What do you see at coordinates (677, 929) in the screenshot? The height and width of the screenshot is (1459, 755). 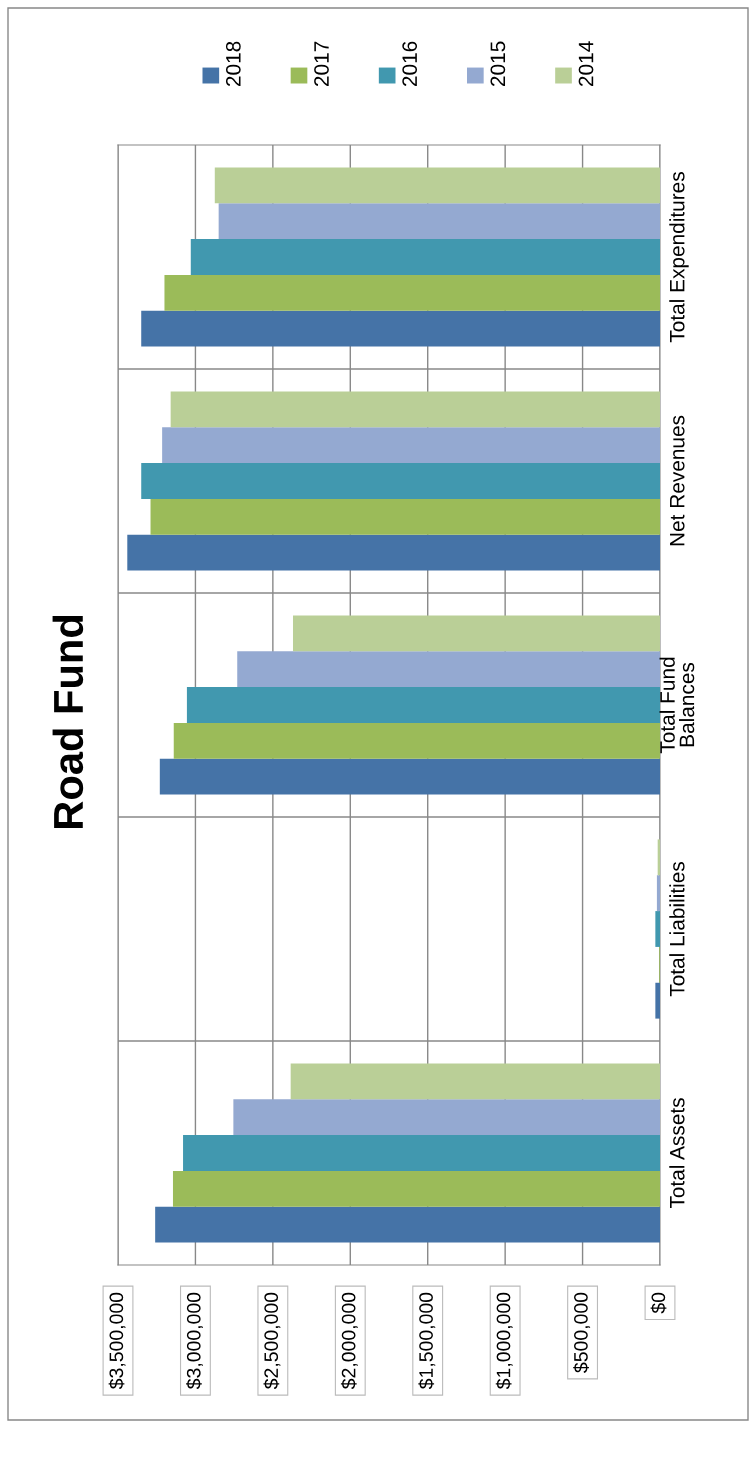 I see `y-tick-label: Total Liabilities` at bounding box center [677, 929].